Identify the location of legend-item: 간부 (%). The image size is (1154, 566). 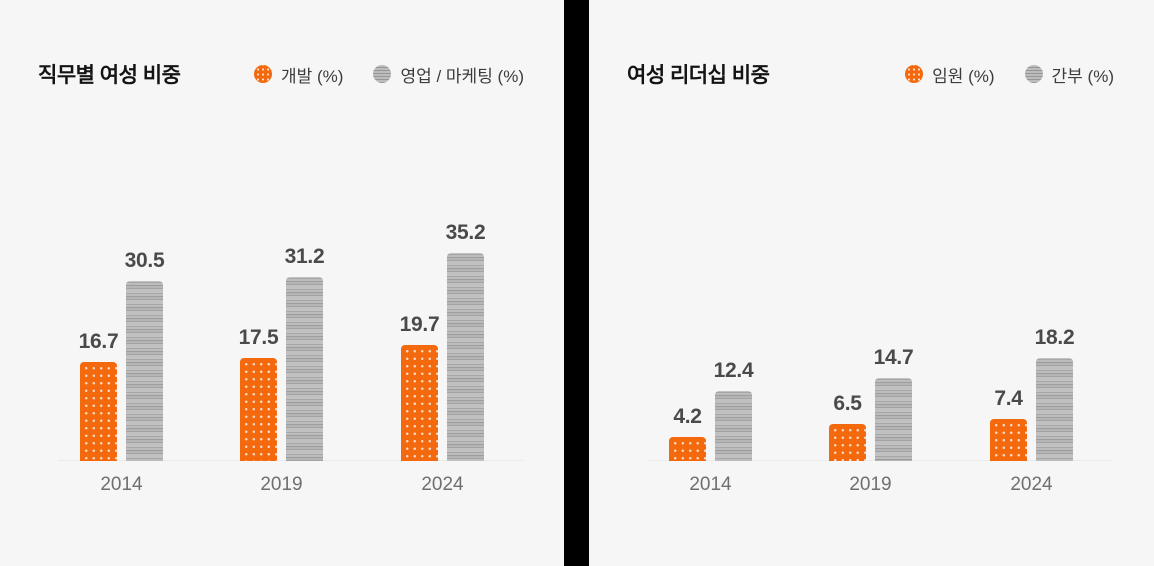
(1069, 74).